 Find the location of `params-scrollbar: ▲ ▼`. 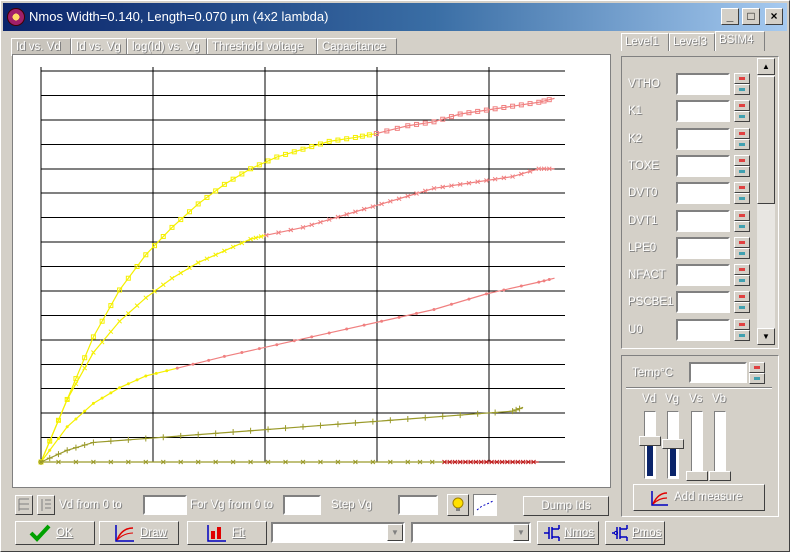

params-scrollbar: ▲ ▼ is located at coordinates (766, 201).